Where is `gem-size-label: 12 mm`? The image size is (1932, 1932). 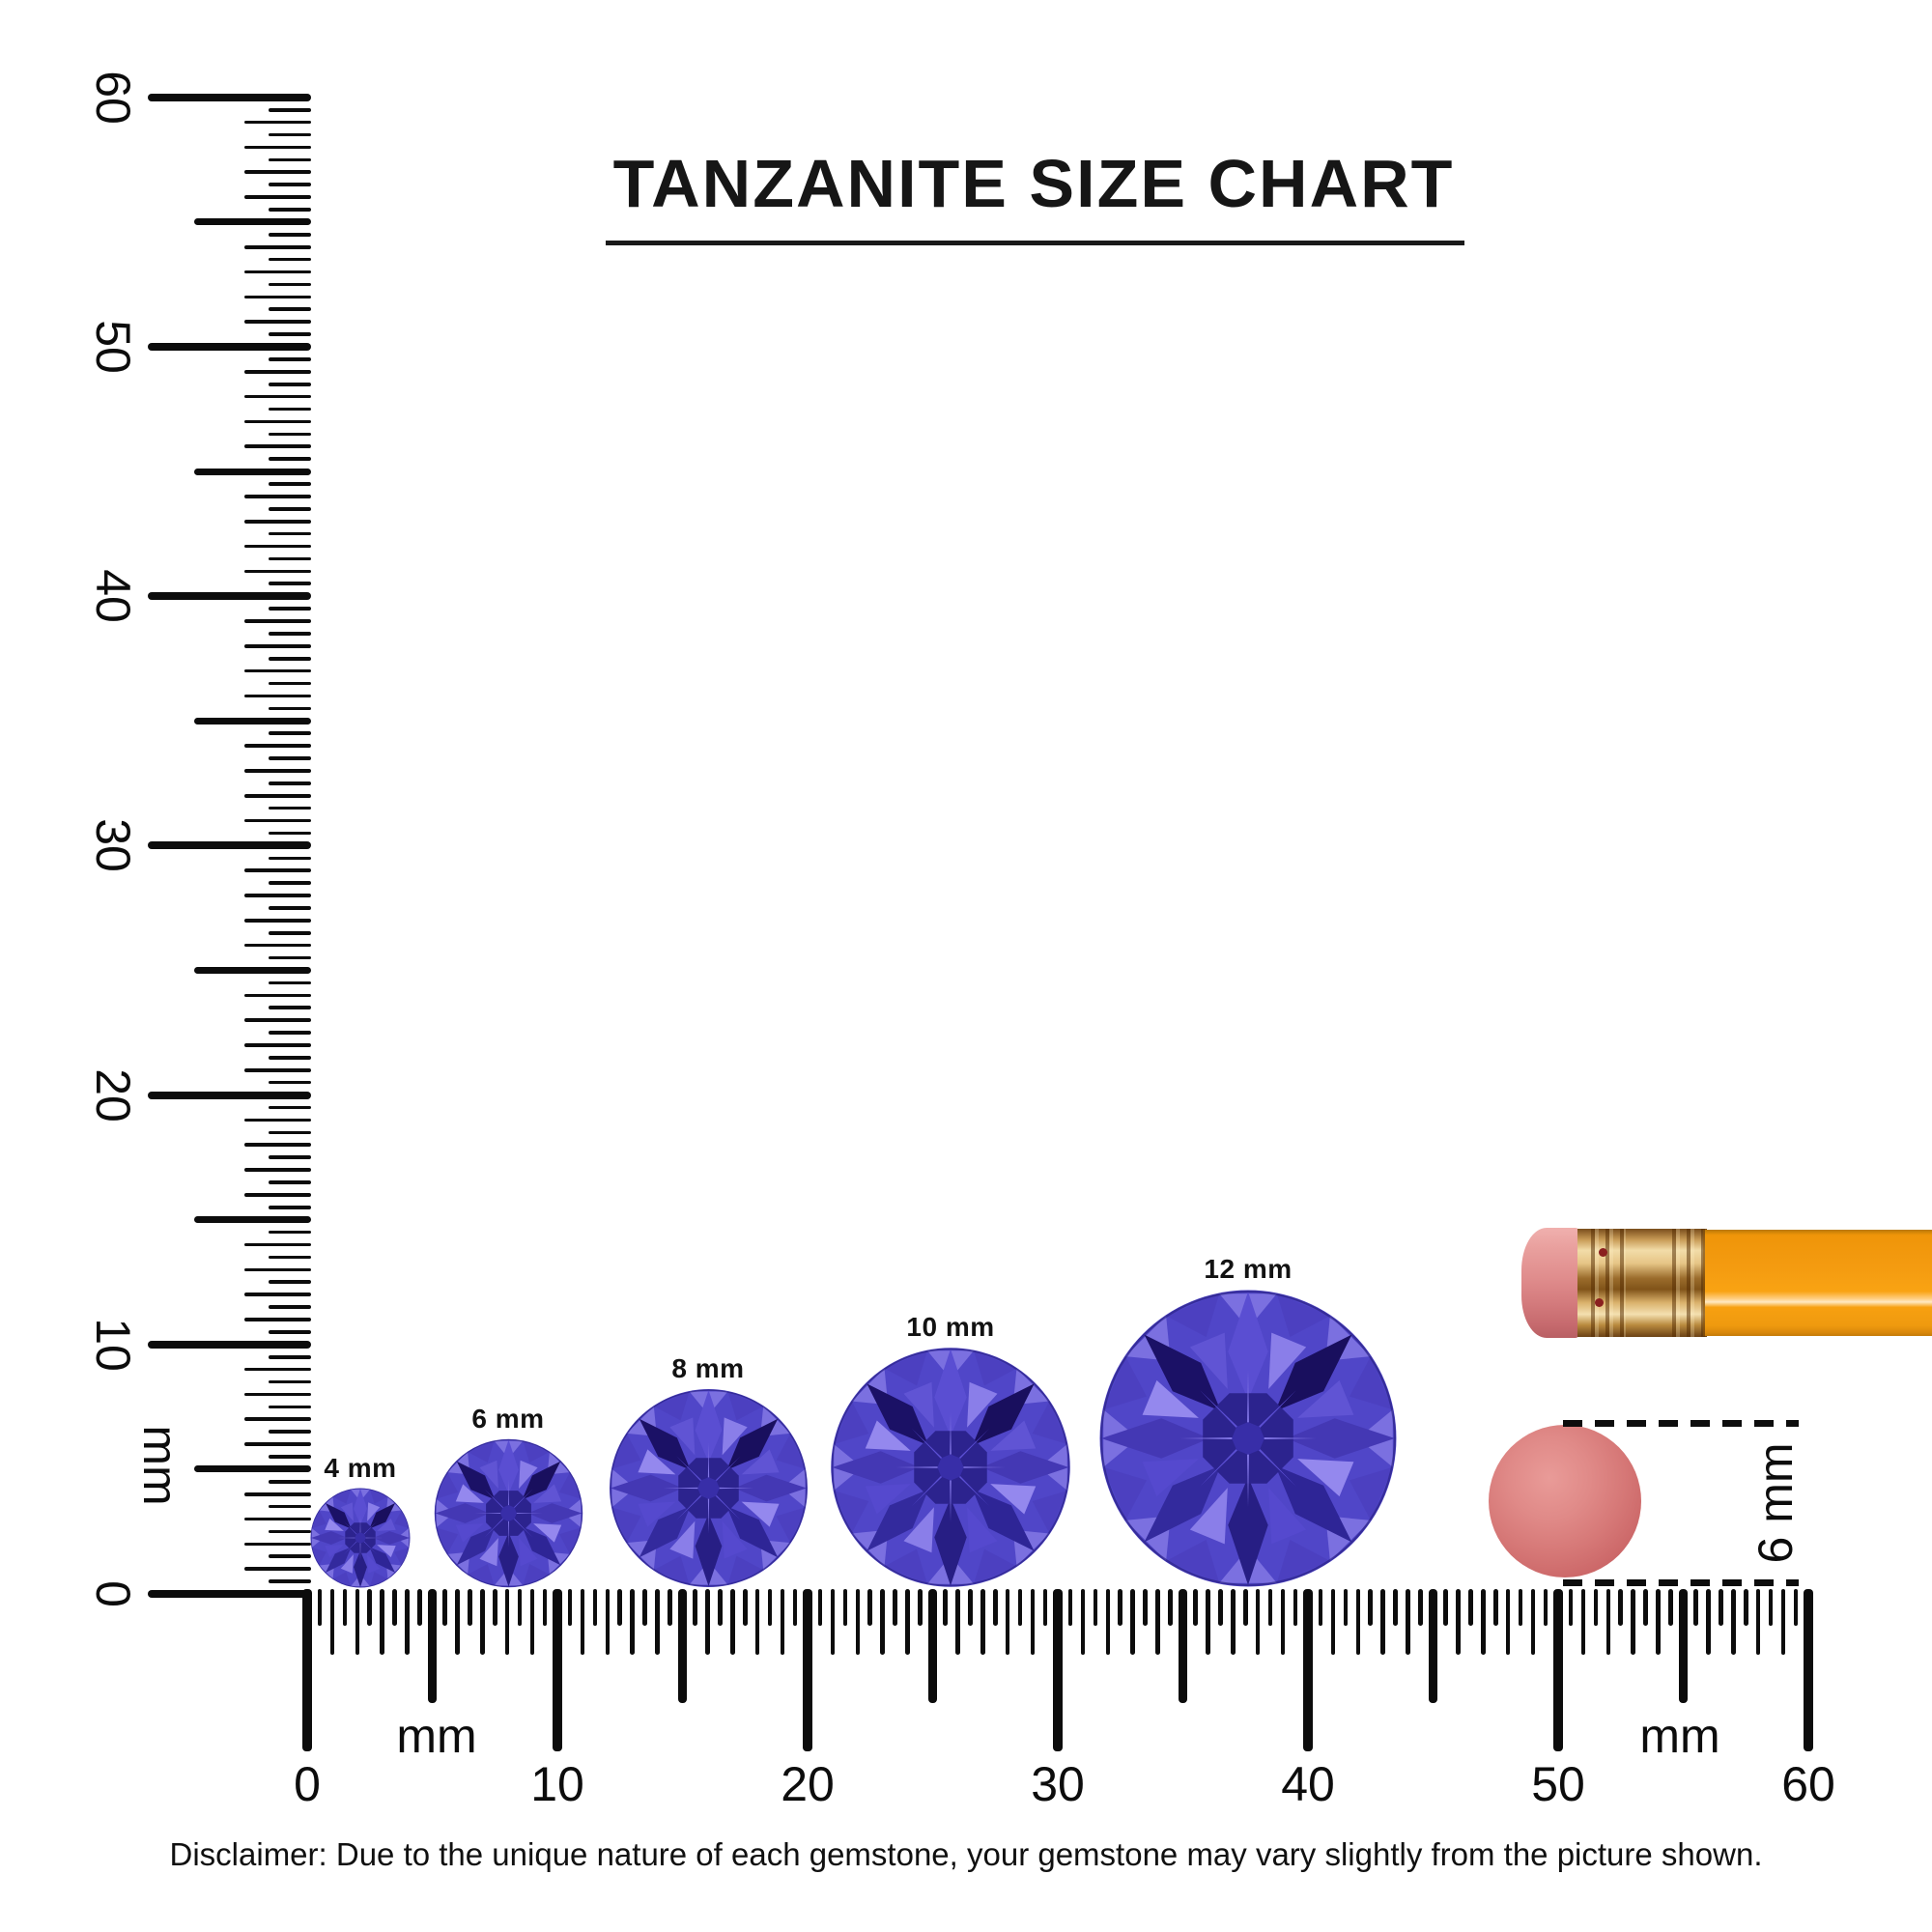 gem-size-label: 12 mm is located at coordinates (1248, 1269).